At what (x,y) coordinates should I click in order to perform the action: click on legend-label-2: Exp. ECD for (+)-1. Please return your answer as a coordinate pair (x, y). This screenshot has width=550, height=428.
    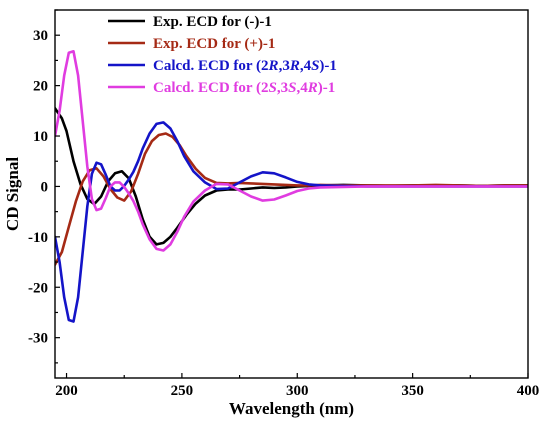
    Looking at the image, I should click on (214, 44).